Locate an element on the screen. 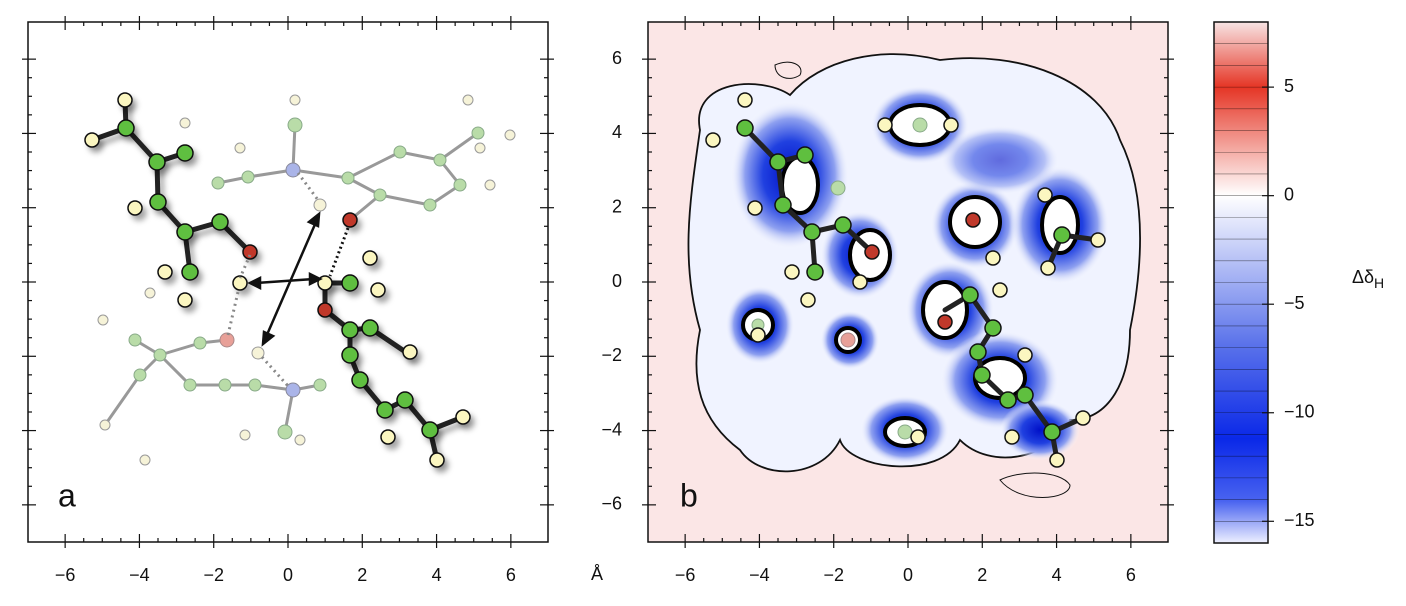 This screenshot has width=1406, height=606. x-axis-label: Å is located at coordinates (597, 574).